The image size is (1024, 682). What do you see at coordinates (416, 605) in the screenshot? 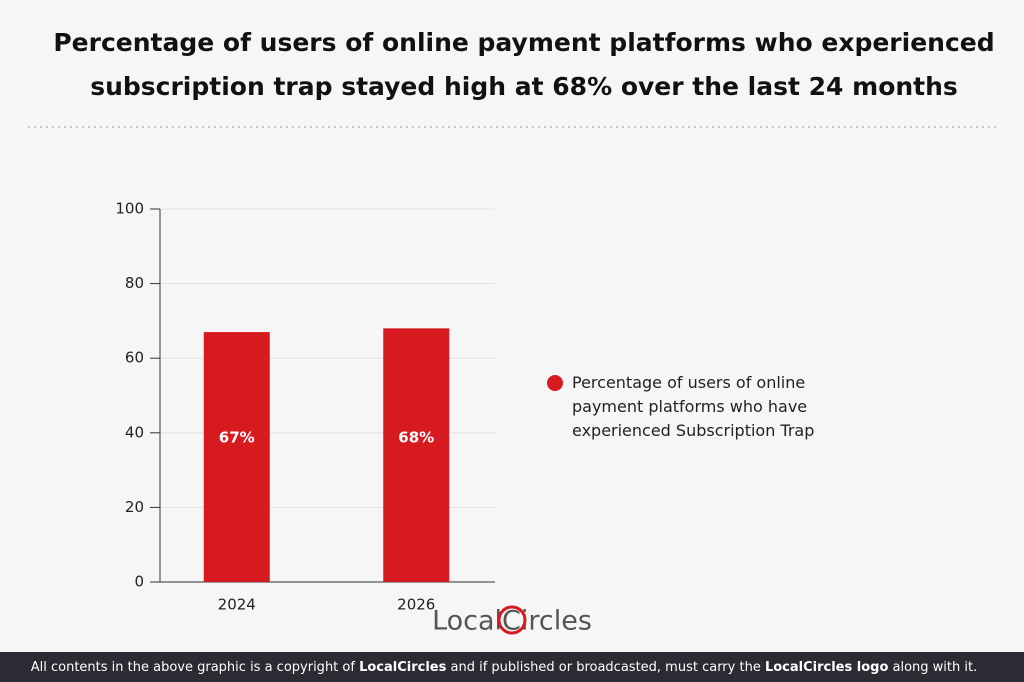
I see `x-tick-label: 2026` at bounding box center [416, 605].